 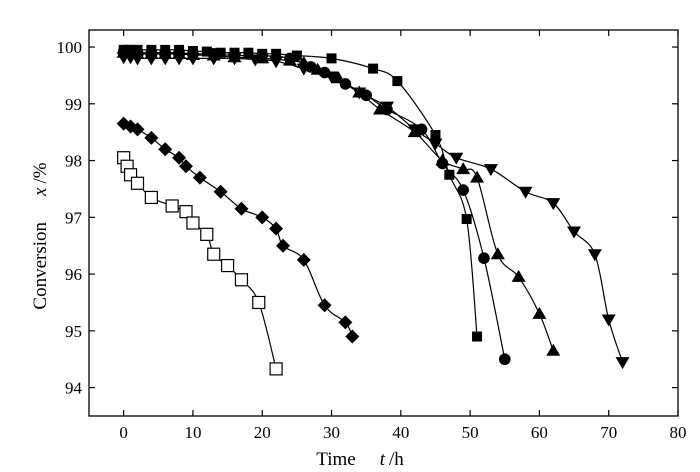 What do you see at coordinates (70, 47) in the screenshot?
I see `y-tick-label: 100` at bounding box center [70, 47].